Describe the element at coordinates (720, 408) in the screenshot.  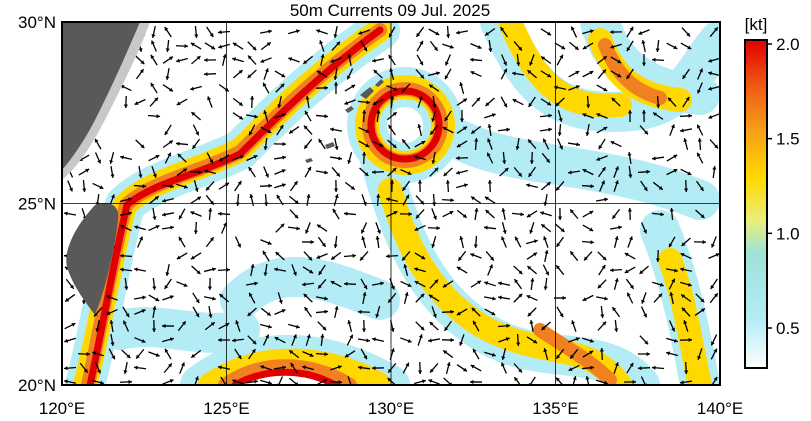
I see `lon-label: 140°E` at that location.